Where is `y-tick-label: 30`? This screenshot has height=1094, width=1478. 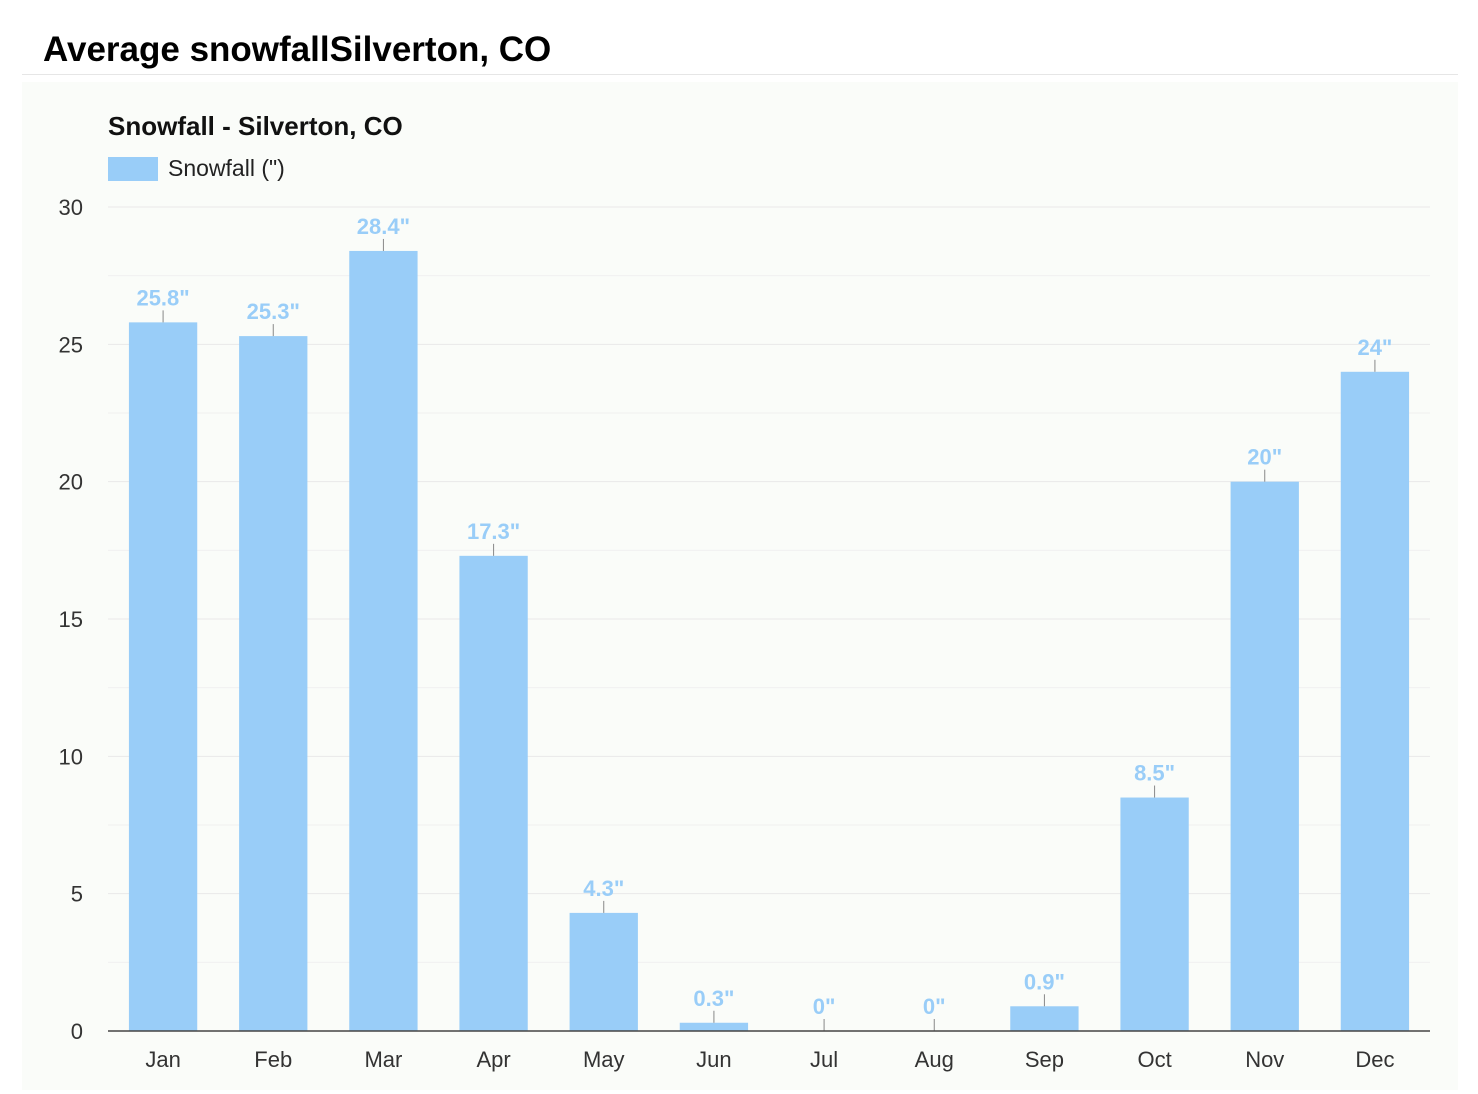 y-tick-label: 30 is located at coordinates (71, 207).